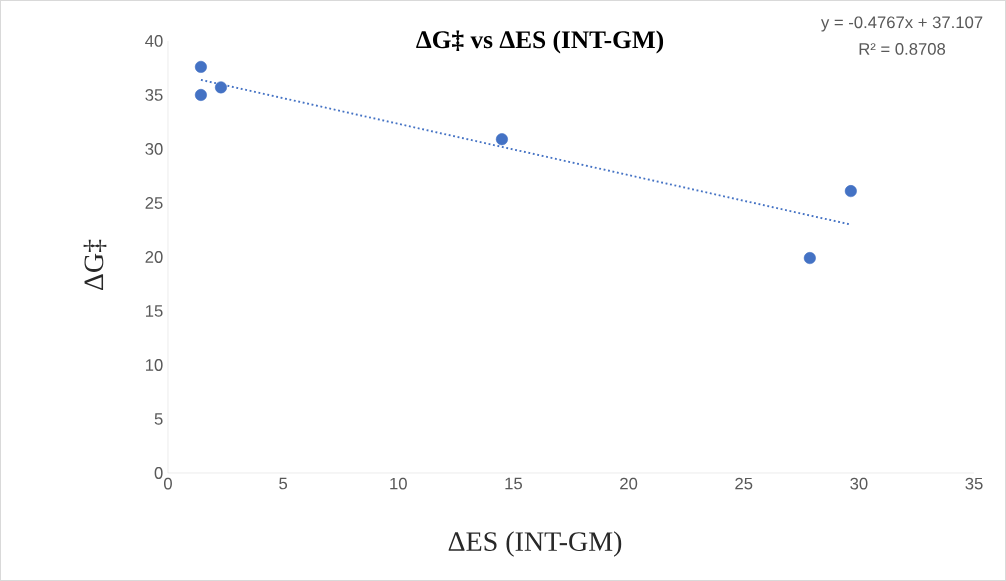  I want to click on y-tick-label: 0, so click(158, 473).